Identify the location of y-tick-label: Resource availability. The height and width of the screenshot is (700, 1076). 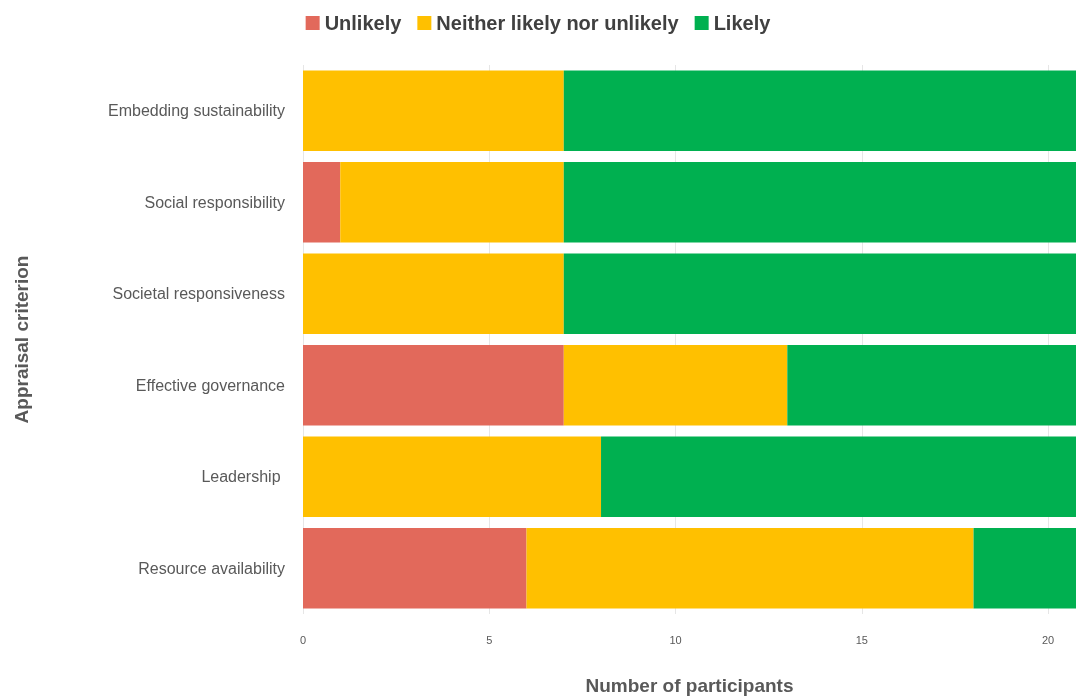
(211, 568).